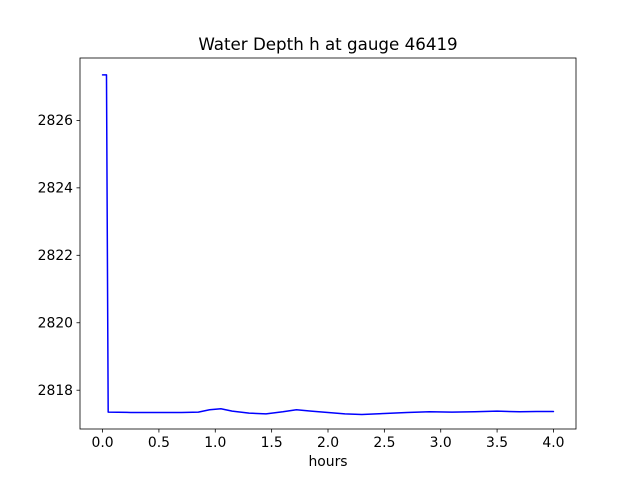 This screenshot has height=480, width=640. Describe the element at coordinates (328, 443) in the screenshot. I see `x-tick-label: 2.0` at that location.